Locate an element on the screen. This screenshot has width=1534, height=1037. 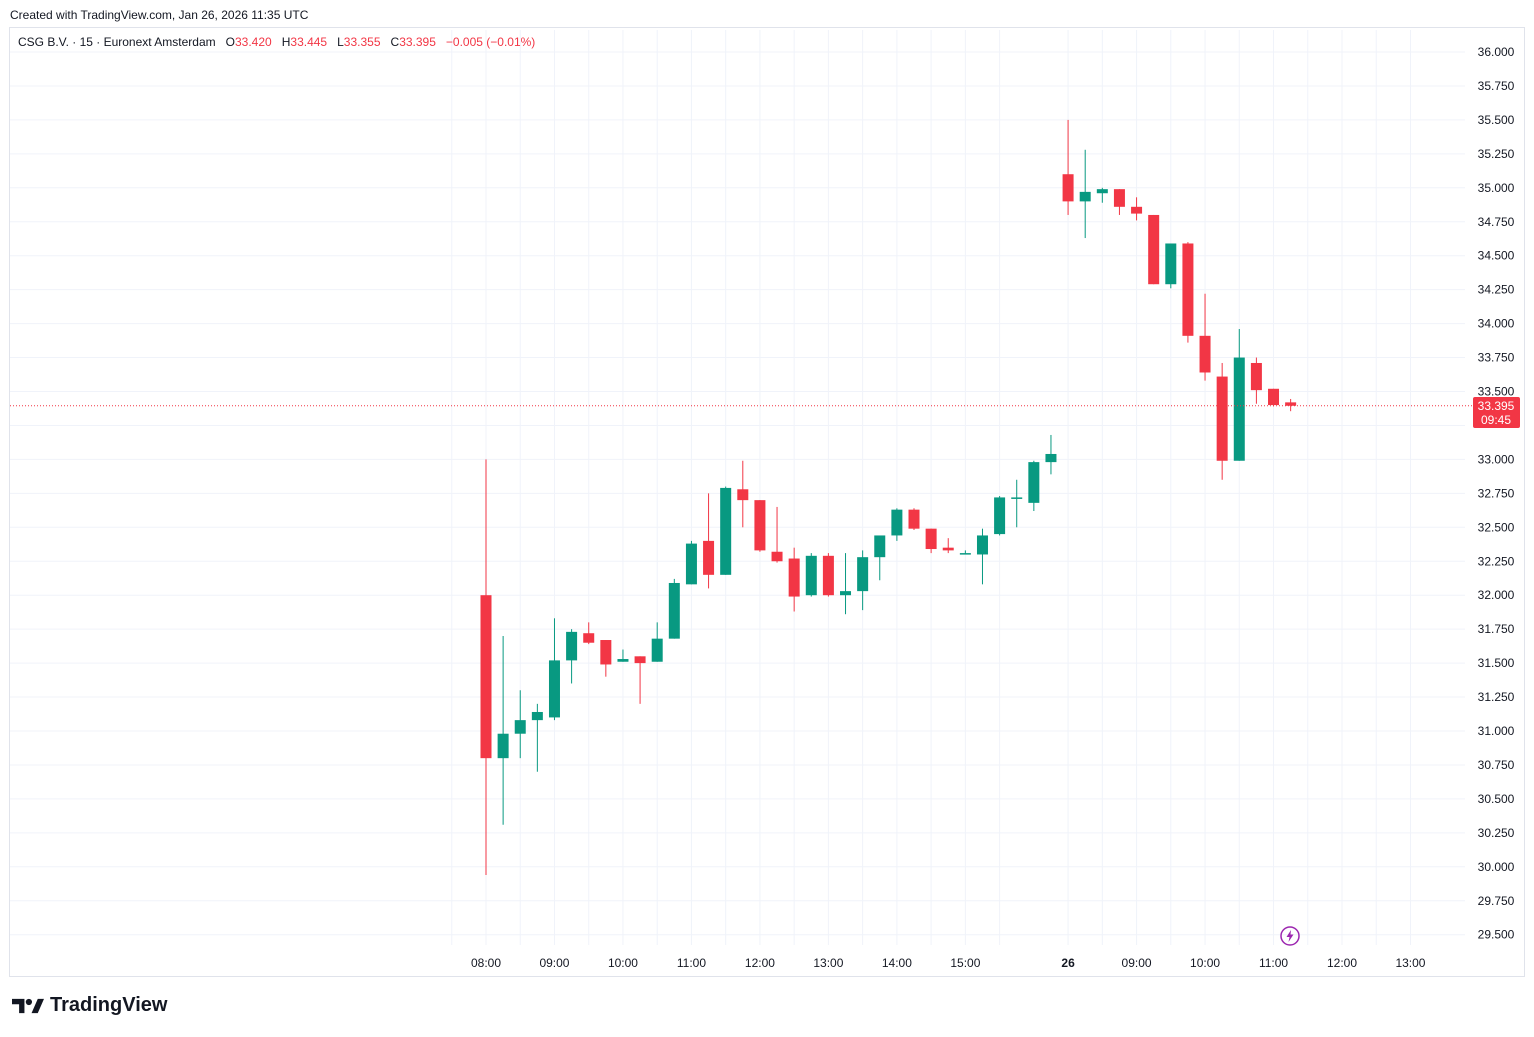
symbol-title: CSG B.V. · 15 · Euronext Amsterdam is located at coordinates (117, 42).